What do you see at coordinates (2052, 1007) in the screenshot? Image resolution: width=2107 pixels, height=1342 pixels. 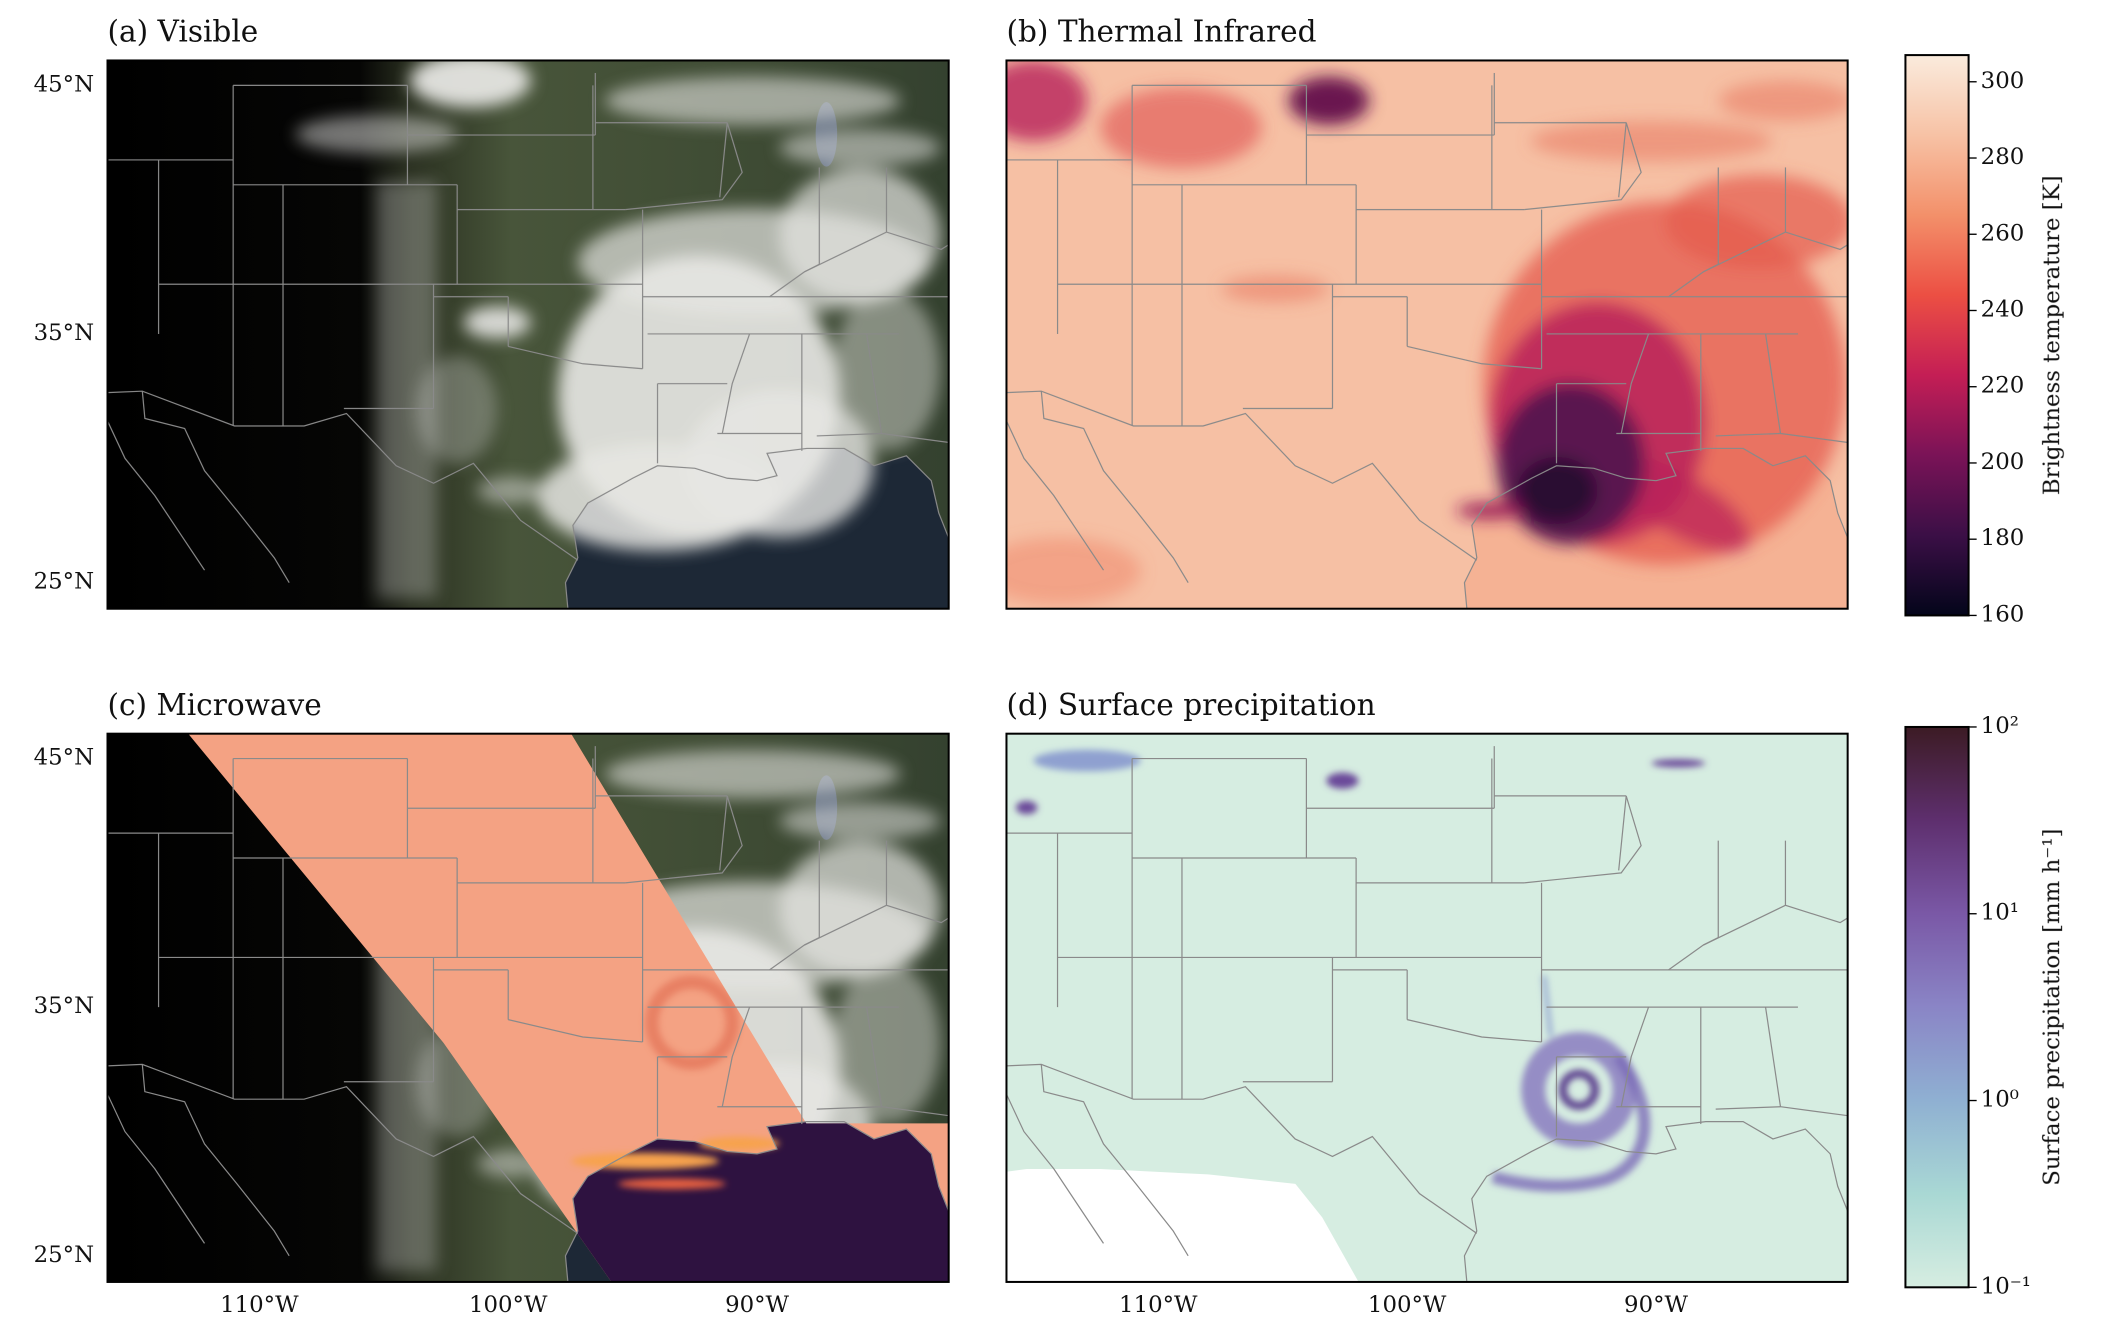 I see `colorbar-label: Surface precipitation [mm h⁻¹]` at bounding box center [2052, 1007].